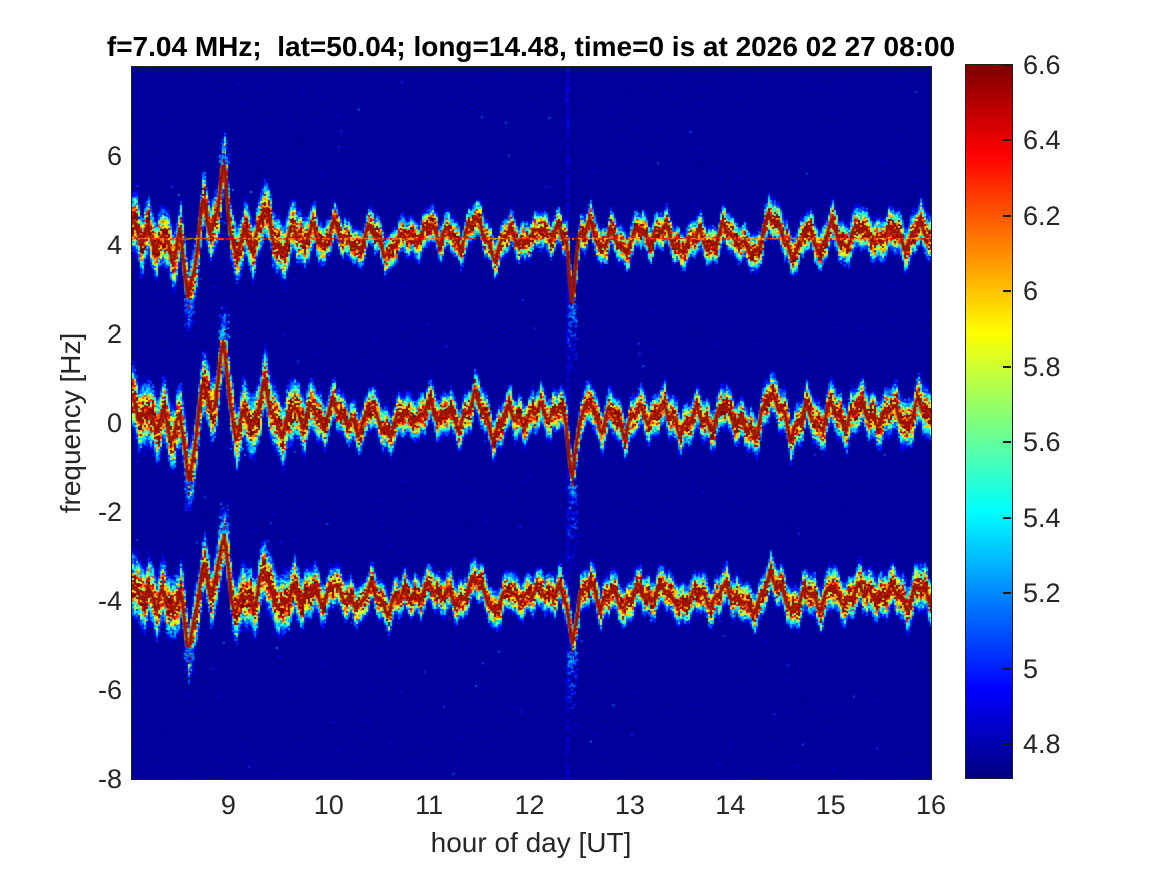 The image size is (1167, 875). Describe the element at coordinates (114, 334) in the screenshot. I see `y-tick-label: 2` at that location.